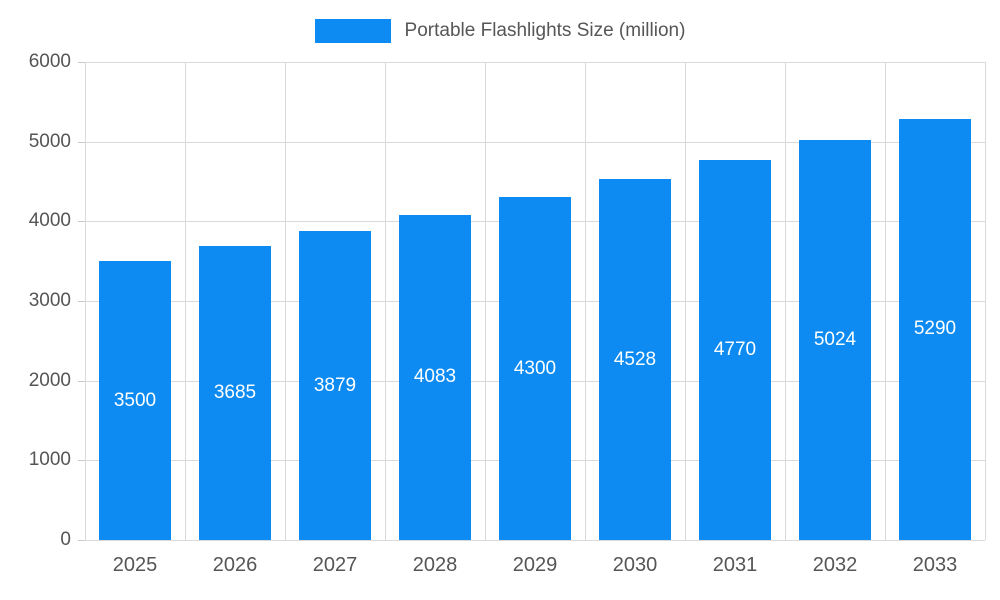 The height and width of the screenshot is (600, 1000). What do you see at coordinates (49, 380) in the screenshot?
I see `y-tick-label: 2000` at bounding box center [49, 380].